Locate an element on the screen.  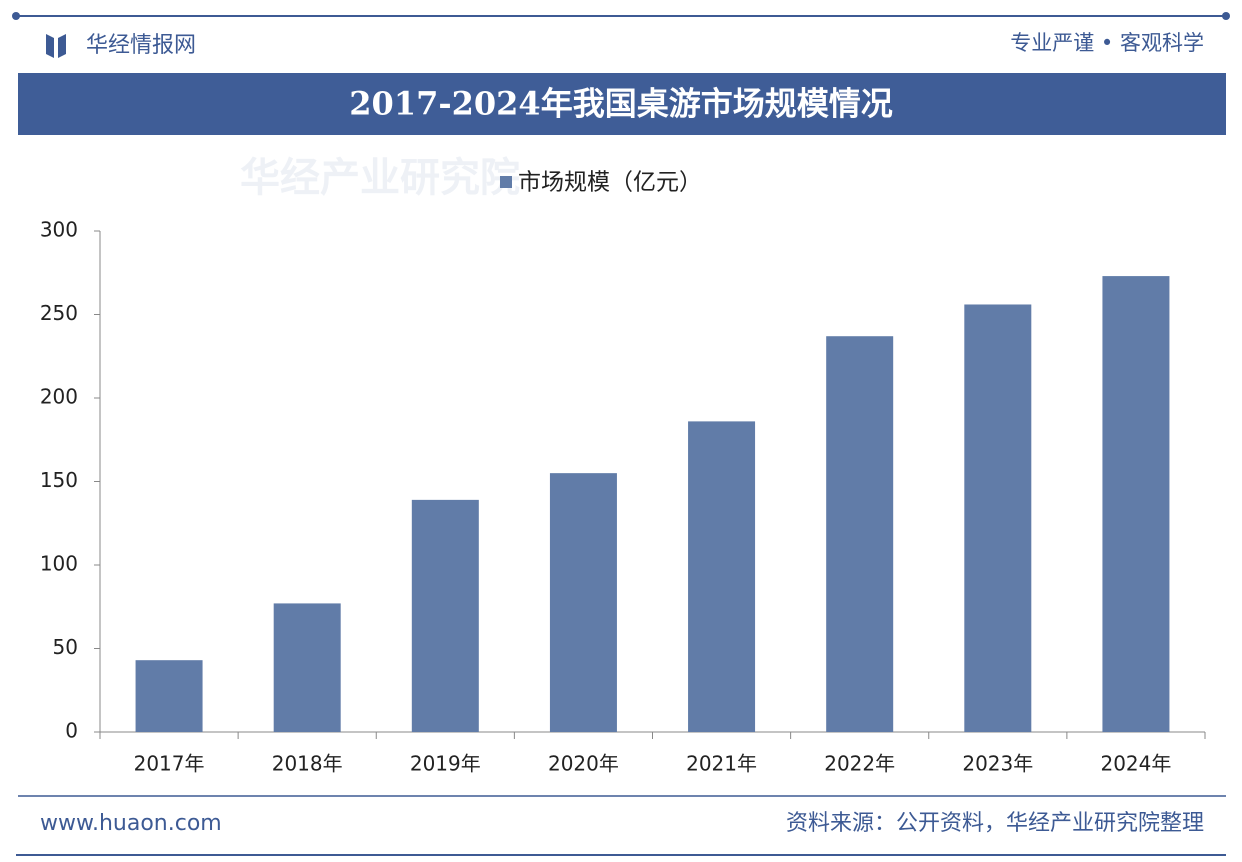
logo is located at coordinates (56, 46).